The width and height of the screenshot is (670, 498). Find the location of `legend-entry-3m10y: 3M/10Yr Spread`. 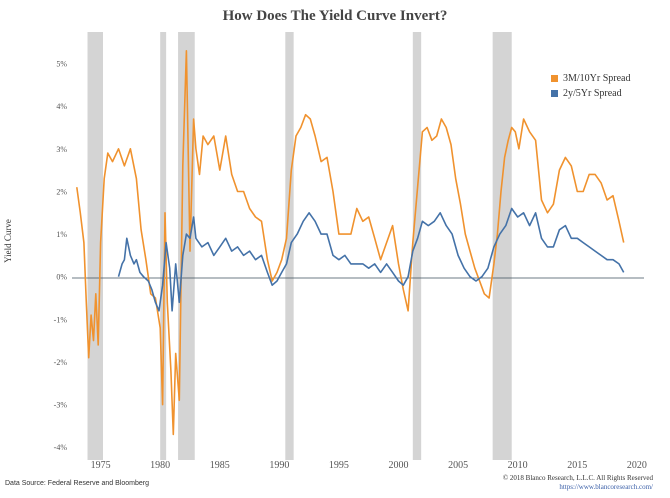

legend-entry-3m10y: 3M/10Yr Spread is located at coordinates (591, 78).